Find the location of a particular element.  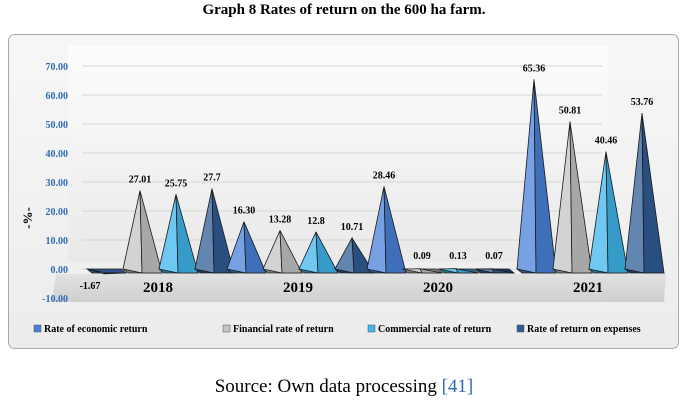

plot-floor is located at coordinates (359, 288).